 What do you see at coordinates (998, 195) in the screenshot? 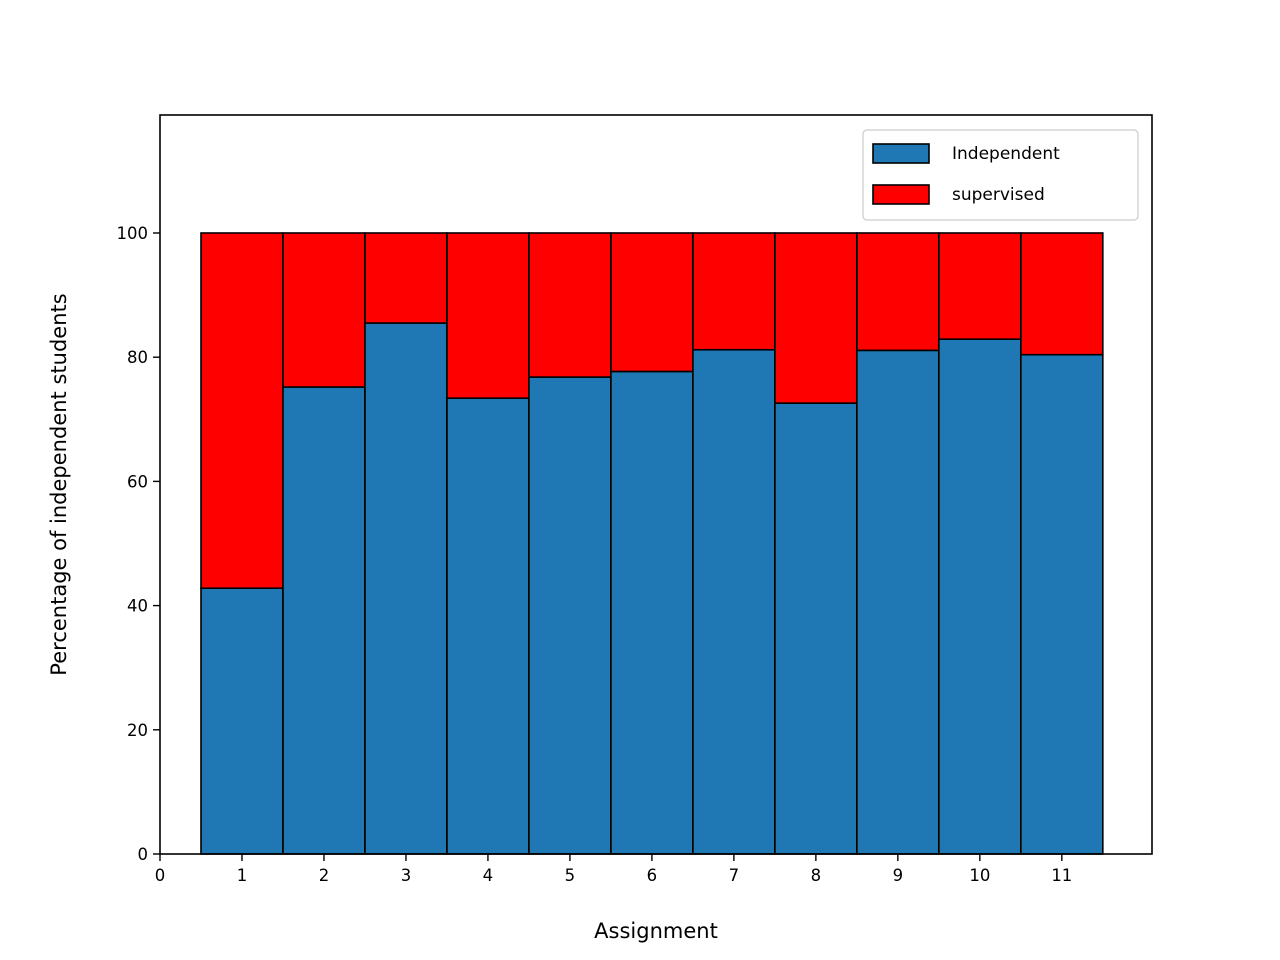
I see `legend-label-supervised: supervised` at bounding box center [998, 195].